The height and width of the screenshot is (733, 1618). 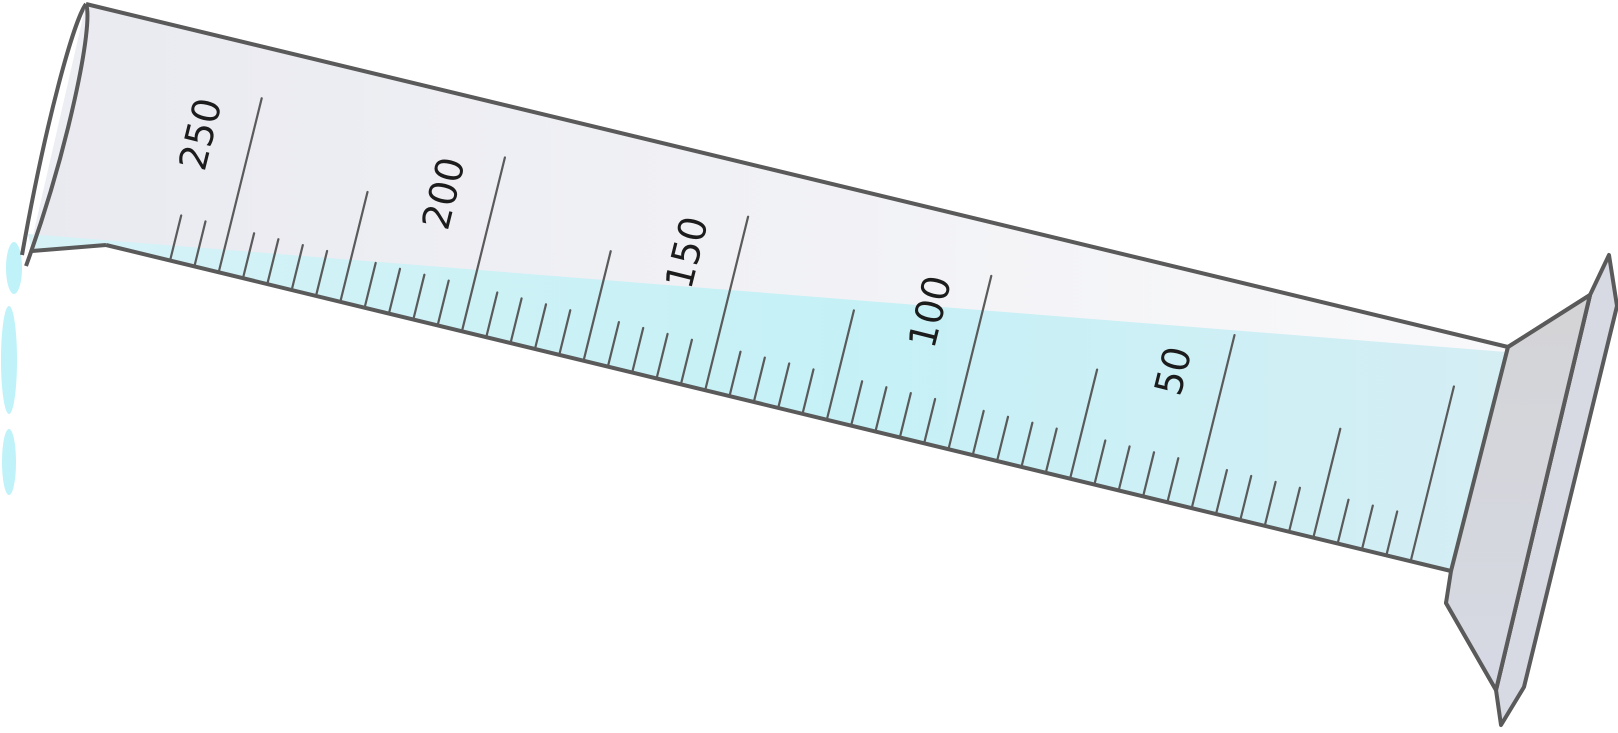 I want to click on cylinder-base, so click(x=1531, y=490).